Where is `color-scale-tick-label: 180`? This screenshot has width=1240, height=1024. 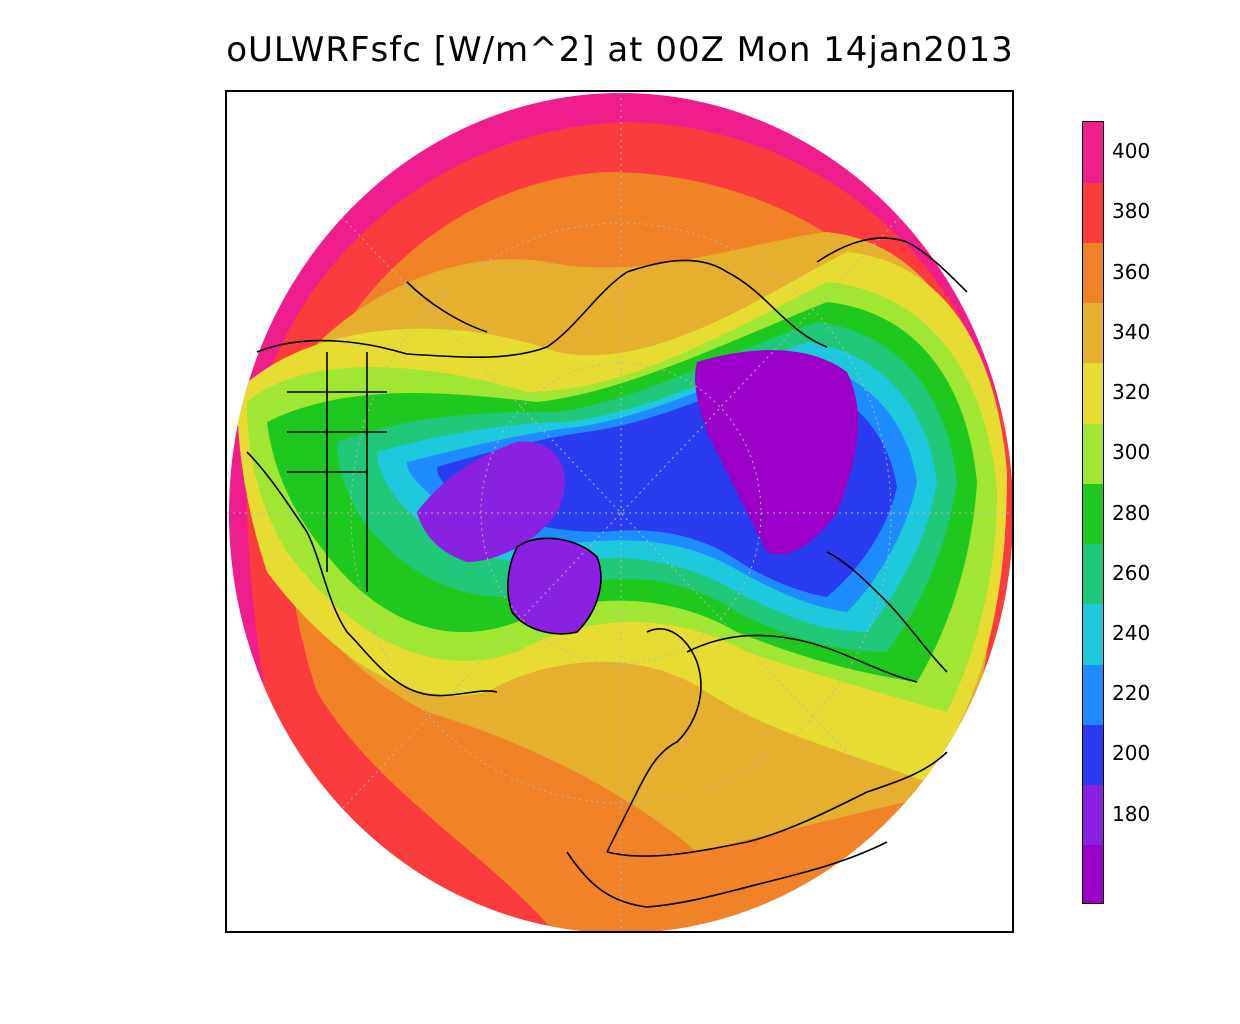
color-scale-tick-label: 180 is located at coordinates (1131, 813).